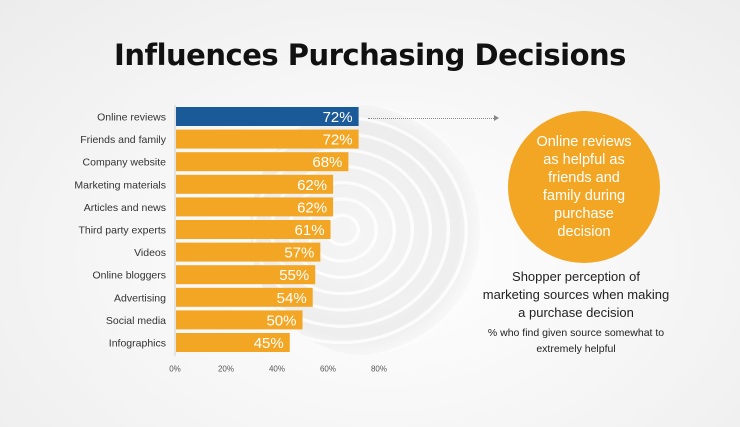 The height and width of the screenshot is (427, 740). What do you see at coordinates (129, 276) in the screenshot?
I see `category-label: Online bloggers` at bounding box center [129, 276].